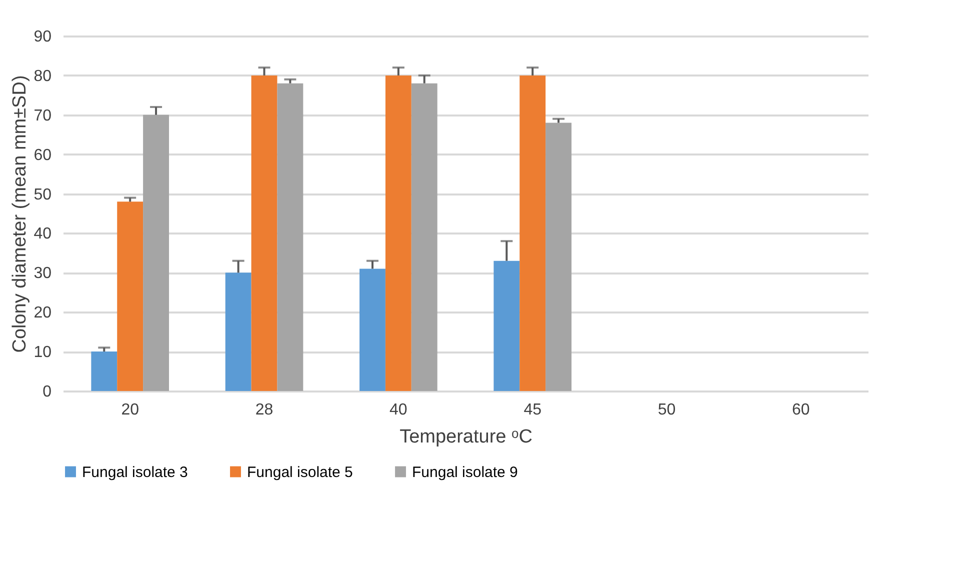  I want to click on y-tick-label: 60, so click(43, 155).